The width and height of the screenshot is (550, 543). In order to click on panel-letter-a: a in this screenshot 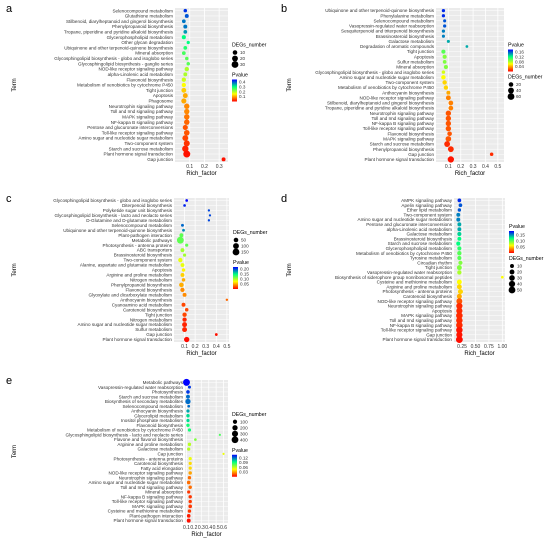, I will do `click(9, 9)`.